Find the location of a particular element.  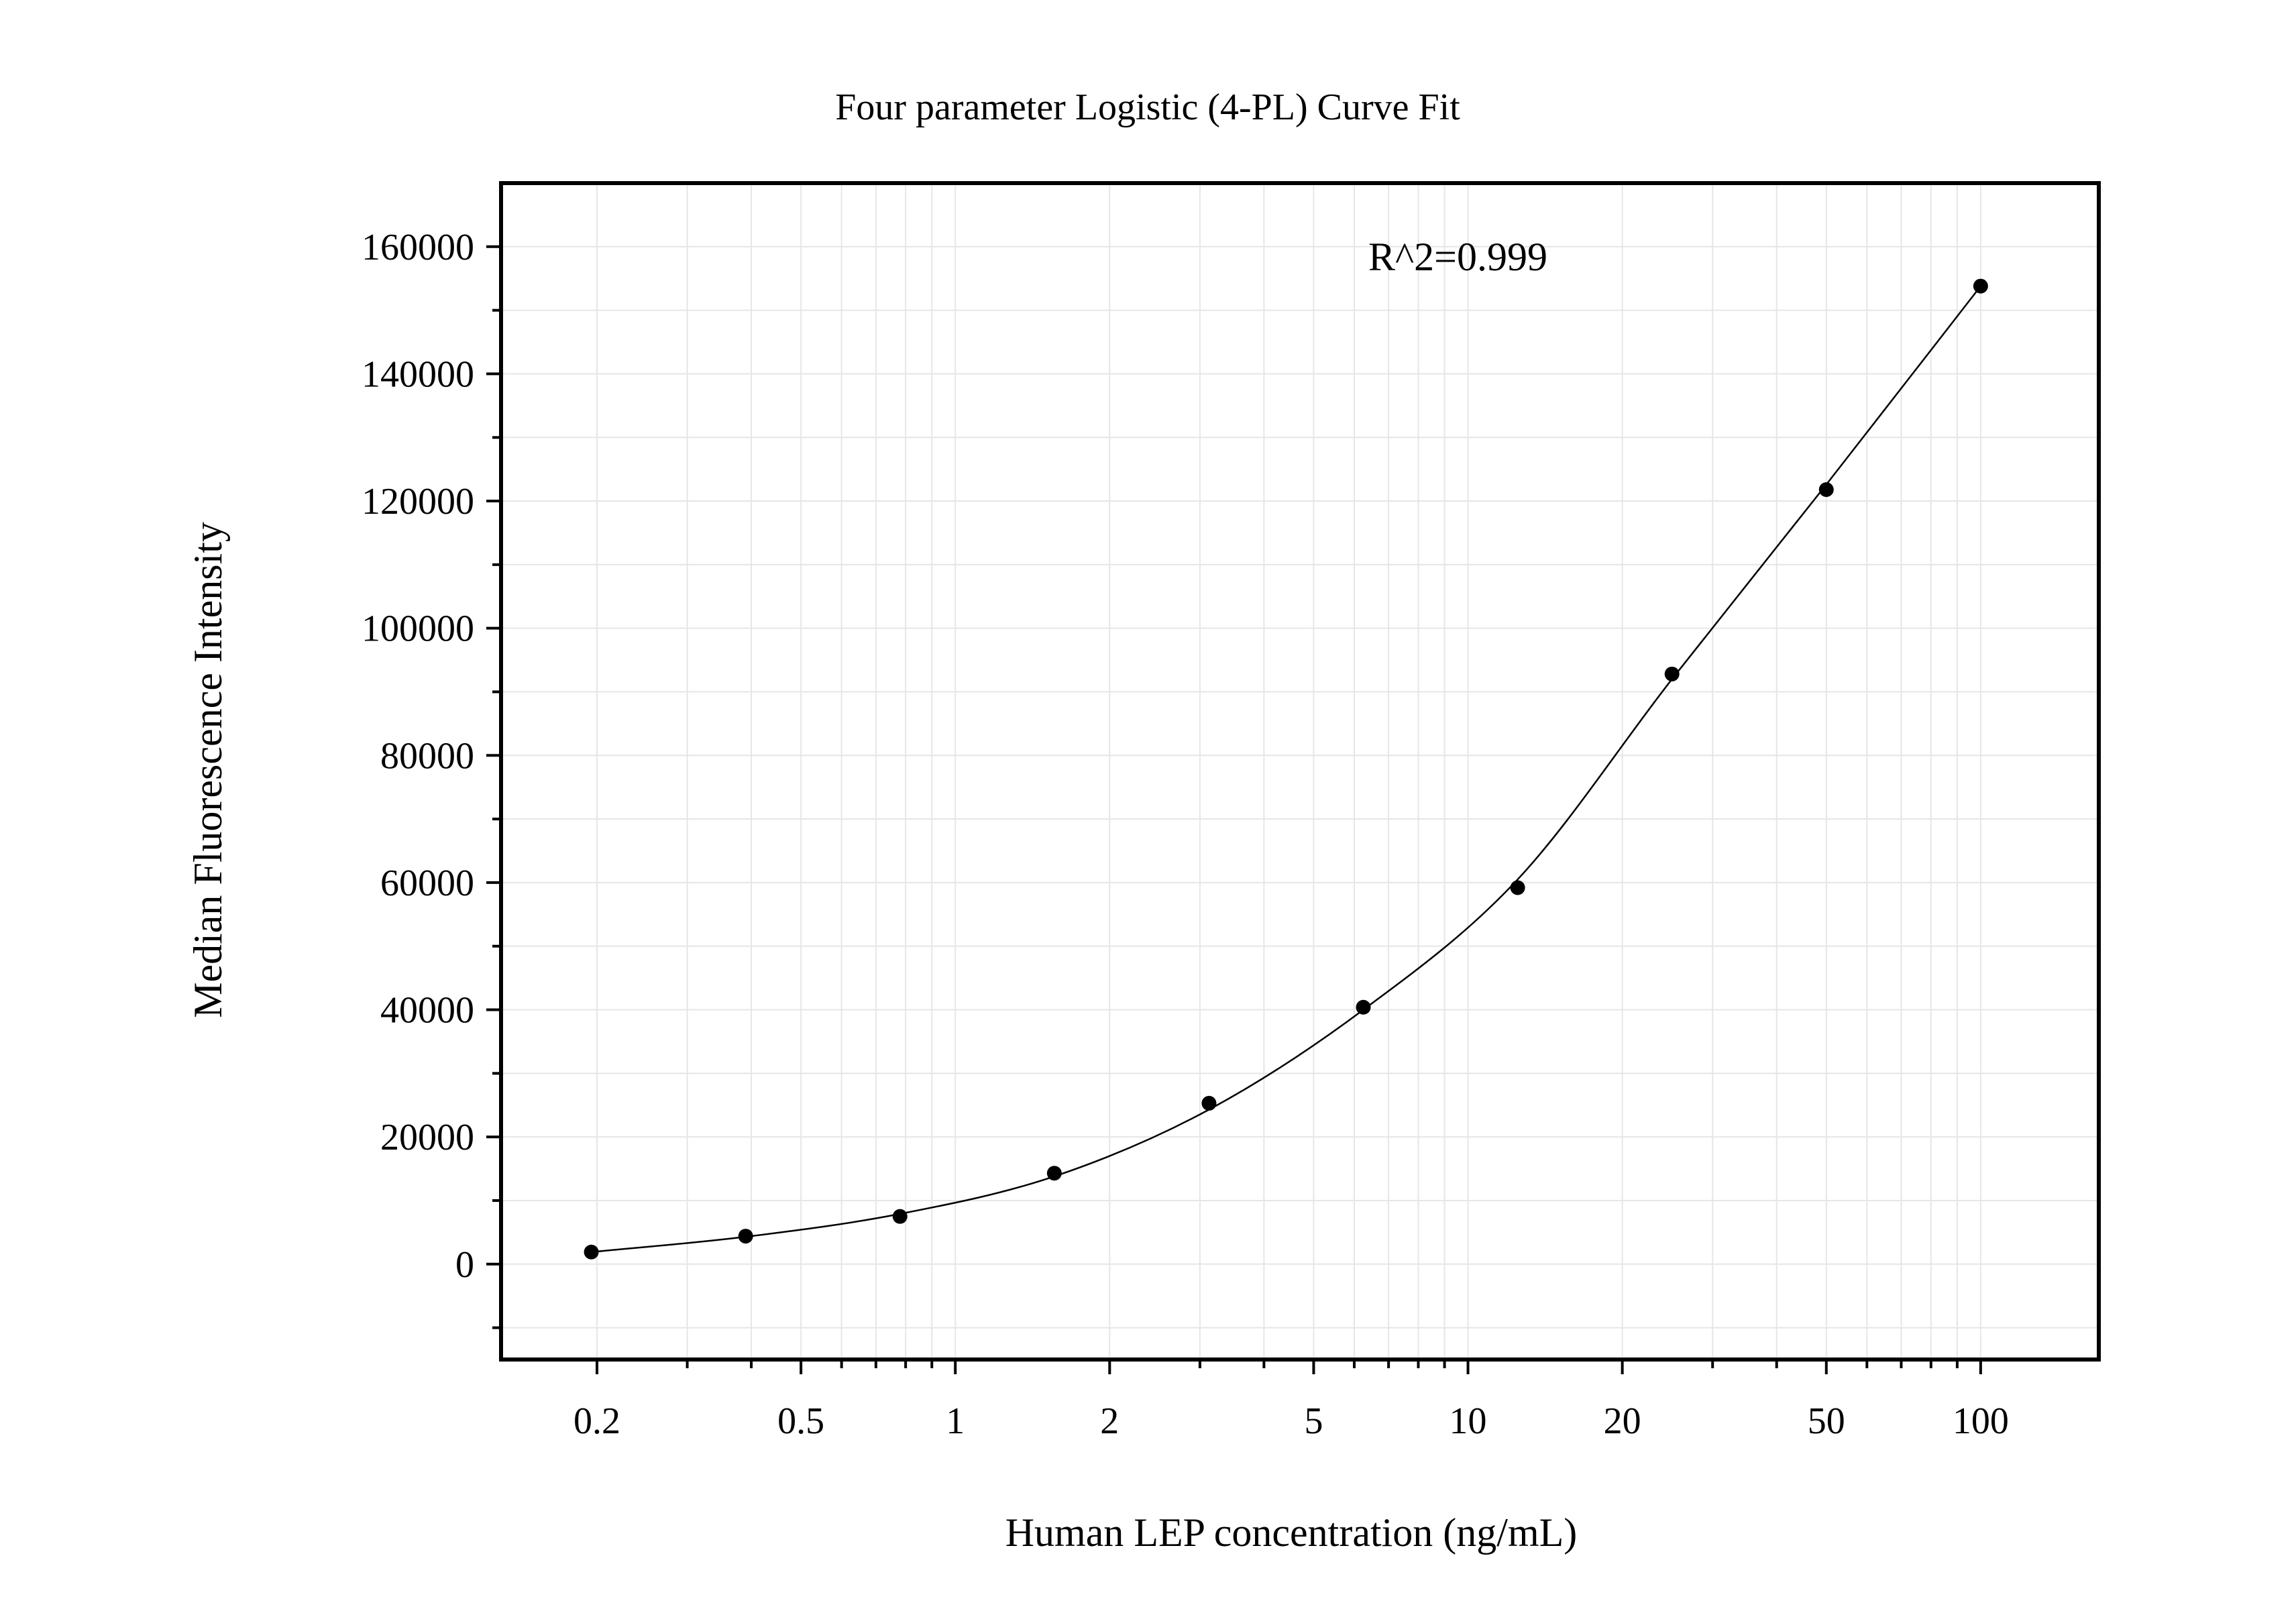

y-tick-label: 120000 is located at coordinates (418, 501).